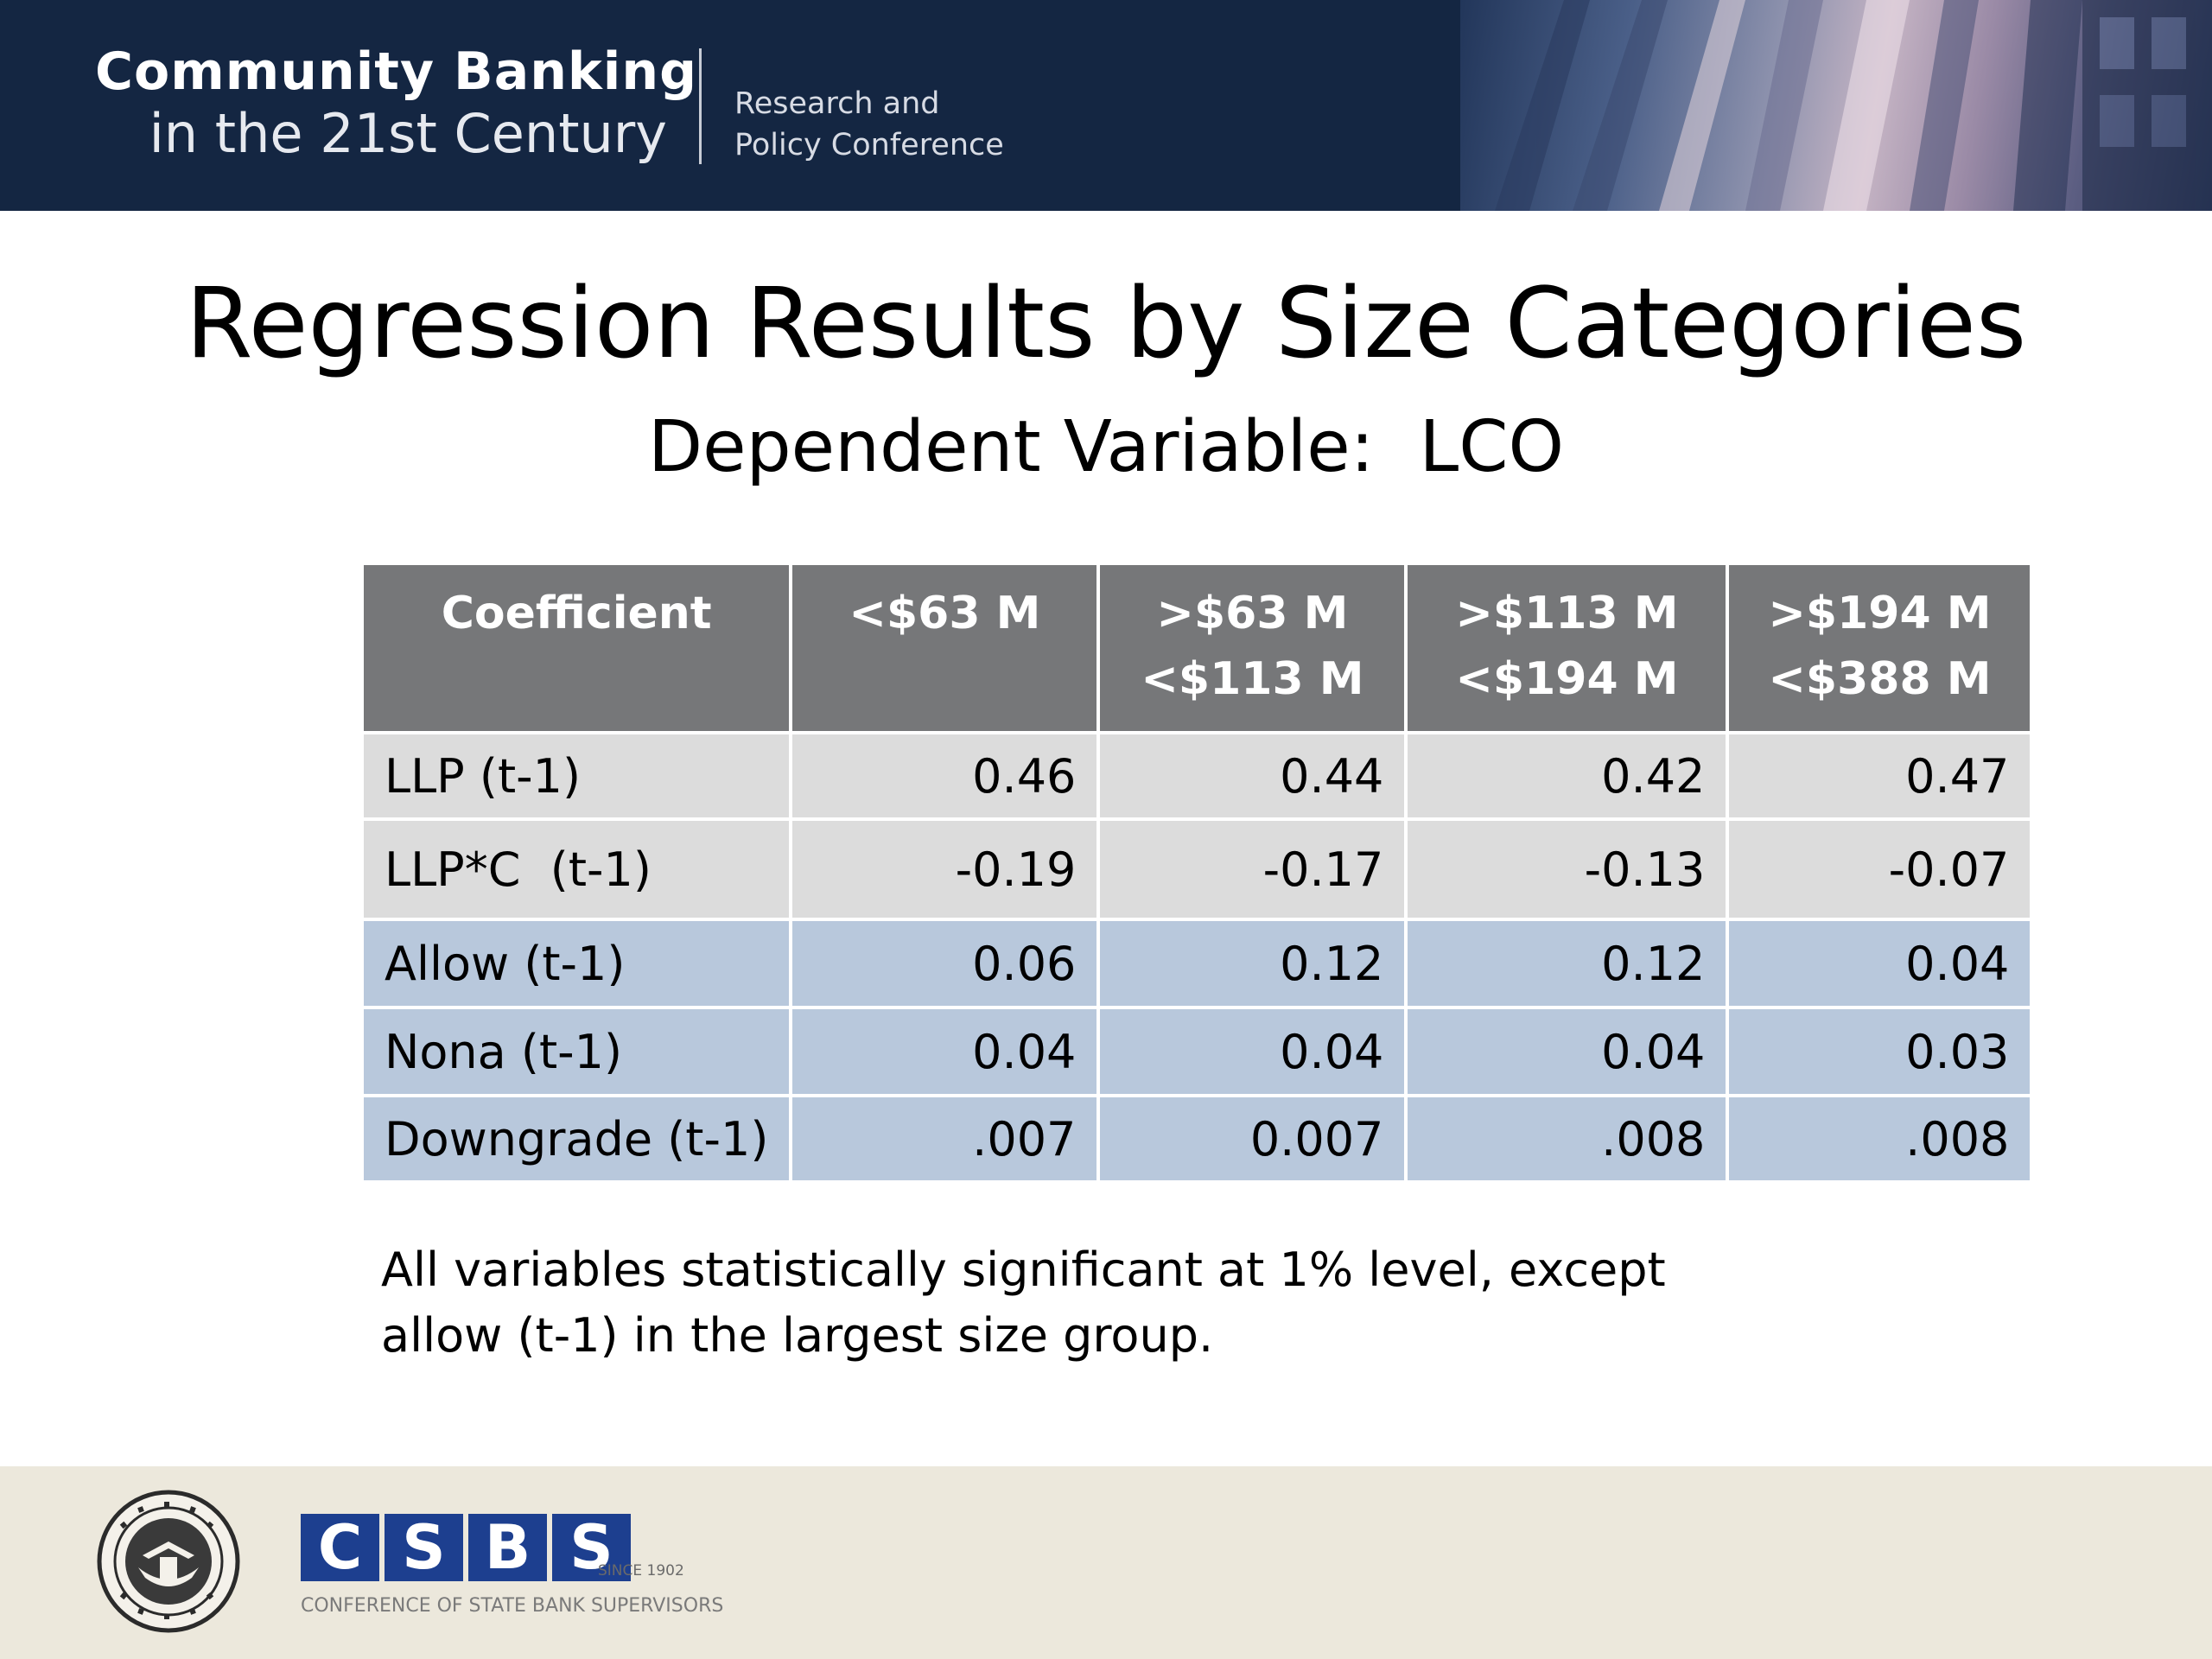 The width and height of the screenshot is (2212, 1659). I want to click on conference-subtitle-line2: Policy Conference, so click(869, 145).